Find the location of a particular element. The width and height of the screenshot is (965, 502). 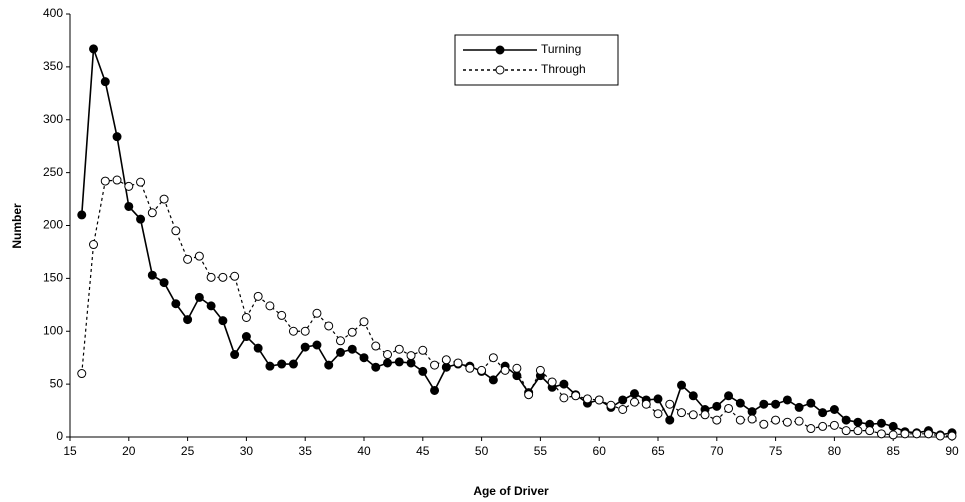

y-tick-label: 200 is located at coordinates (53, 225).